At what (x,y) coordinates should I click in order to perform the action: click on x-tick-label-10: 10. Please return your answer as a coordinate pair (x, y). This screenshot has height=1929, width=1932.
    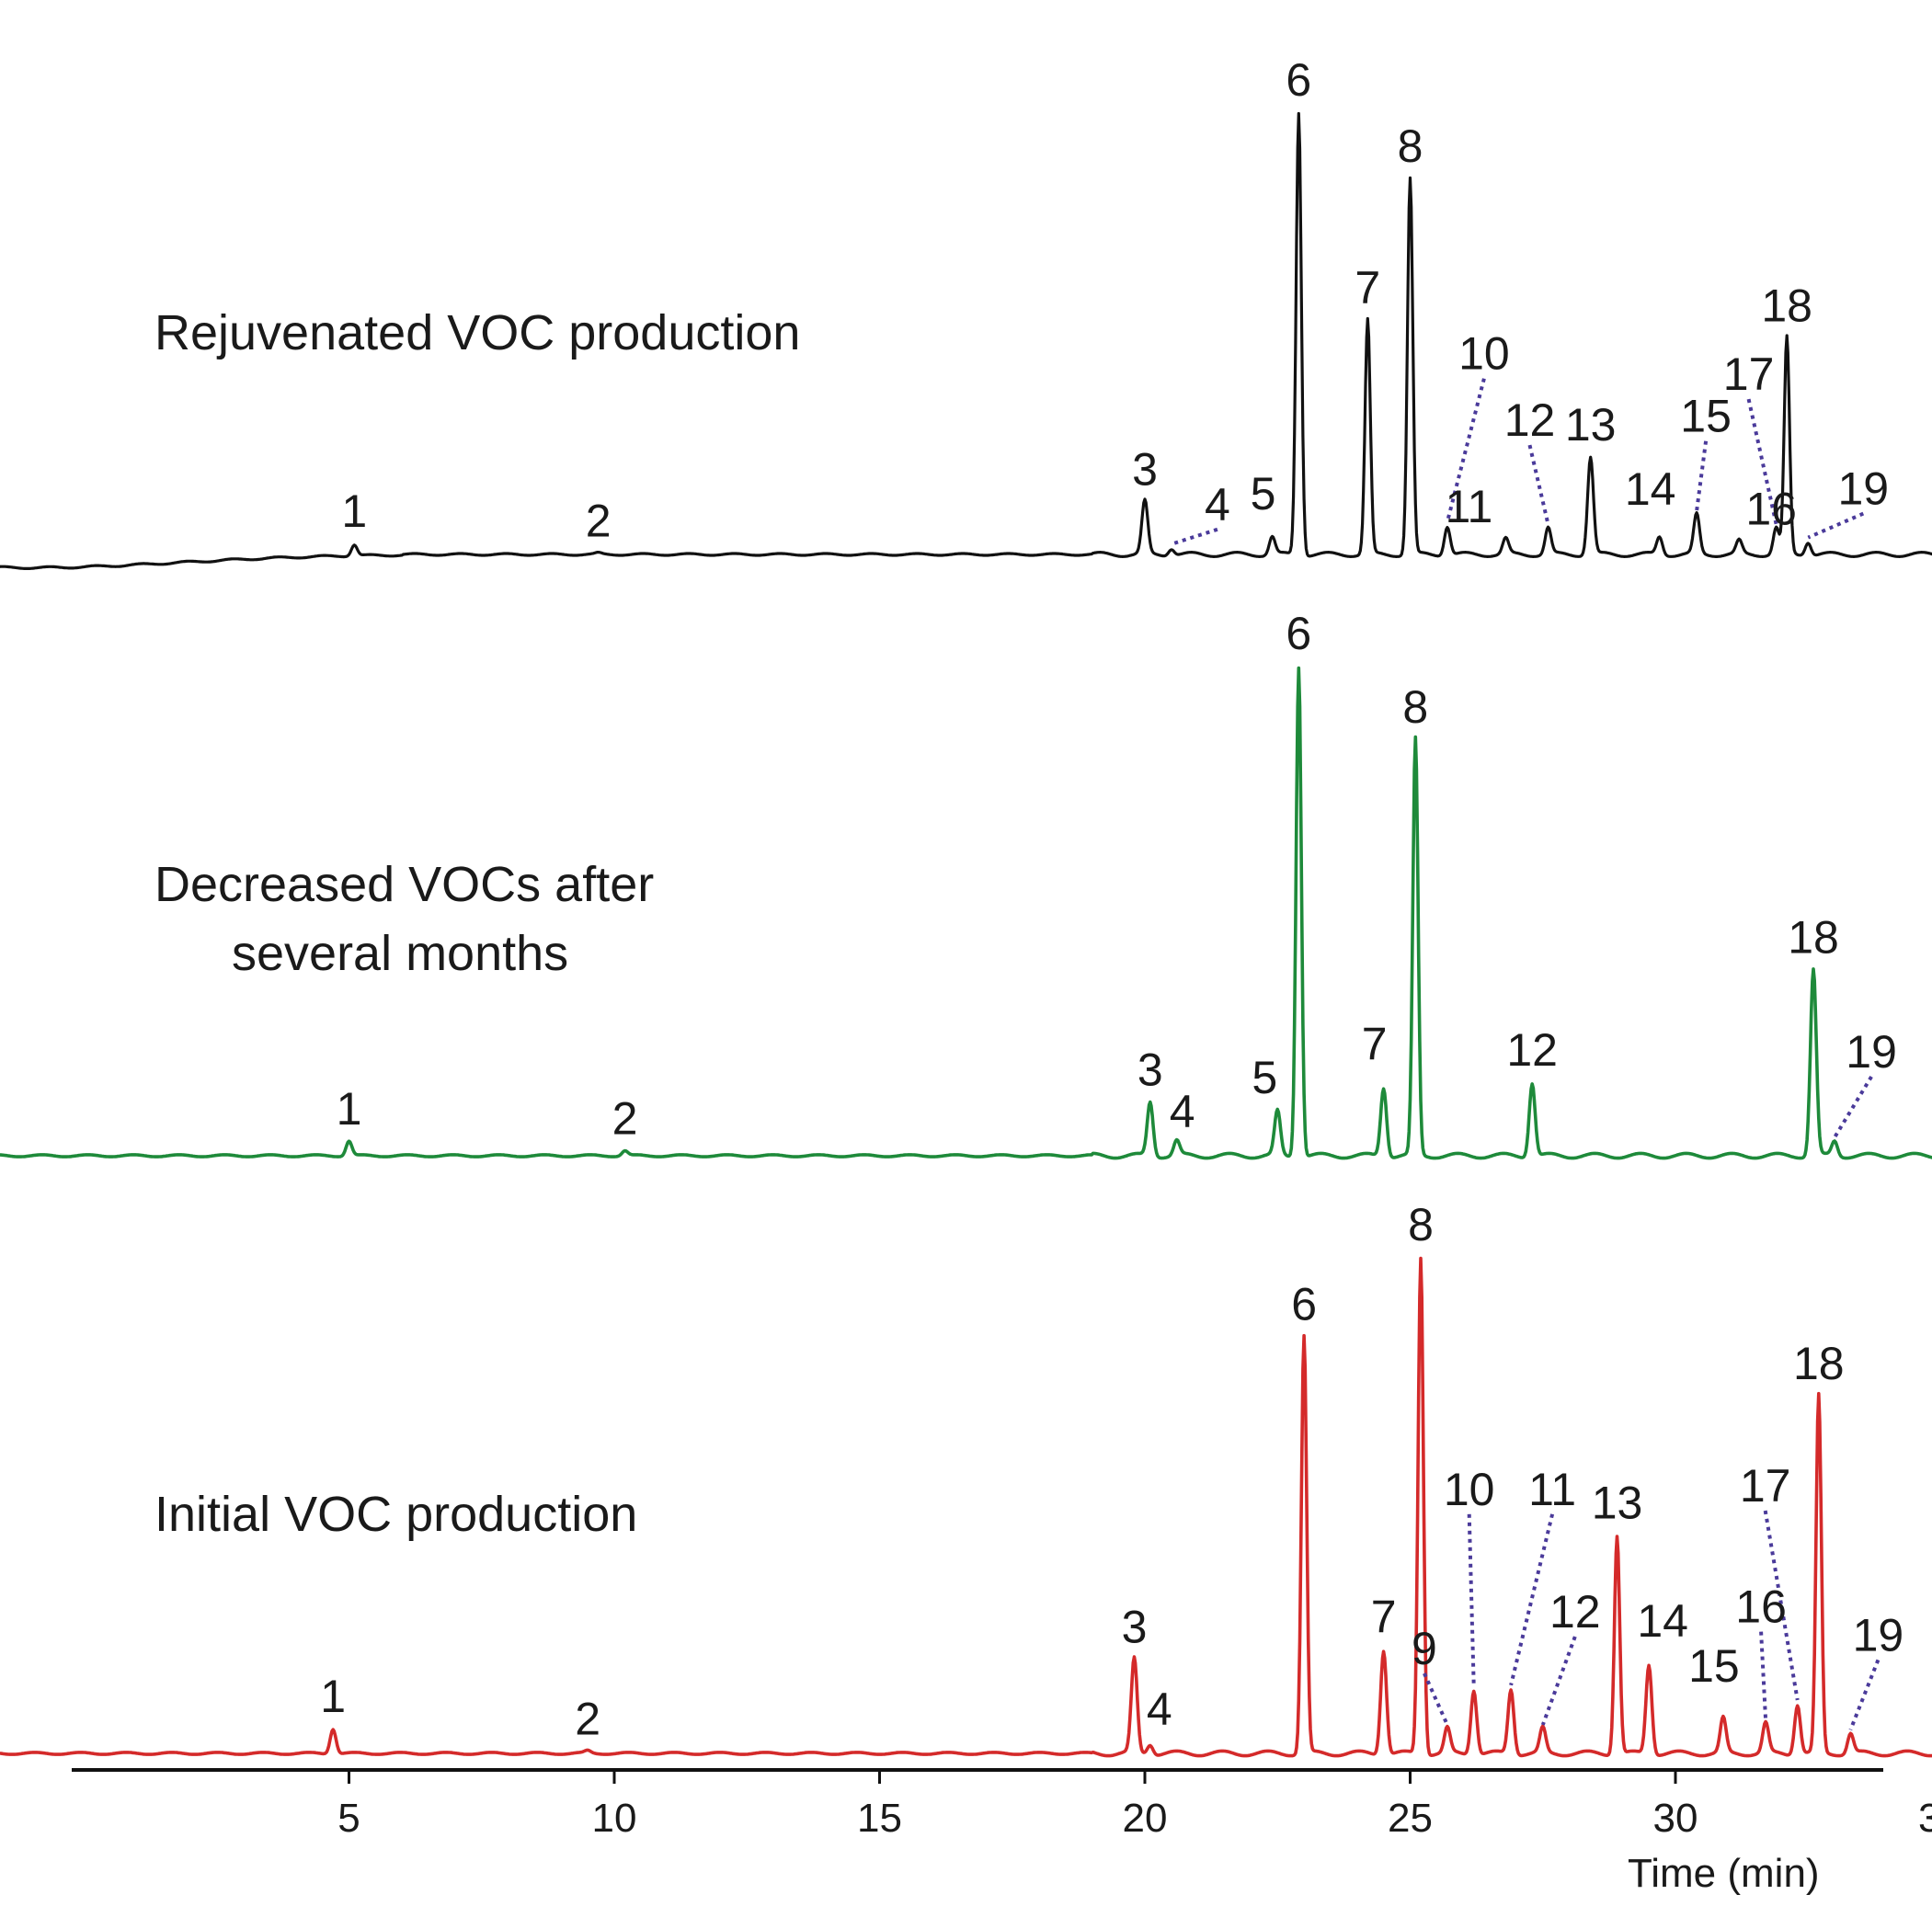
    Looking at the image, I should click on (614, 1818).